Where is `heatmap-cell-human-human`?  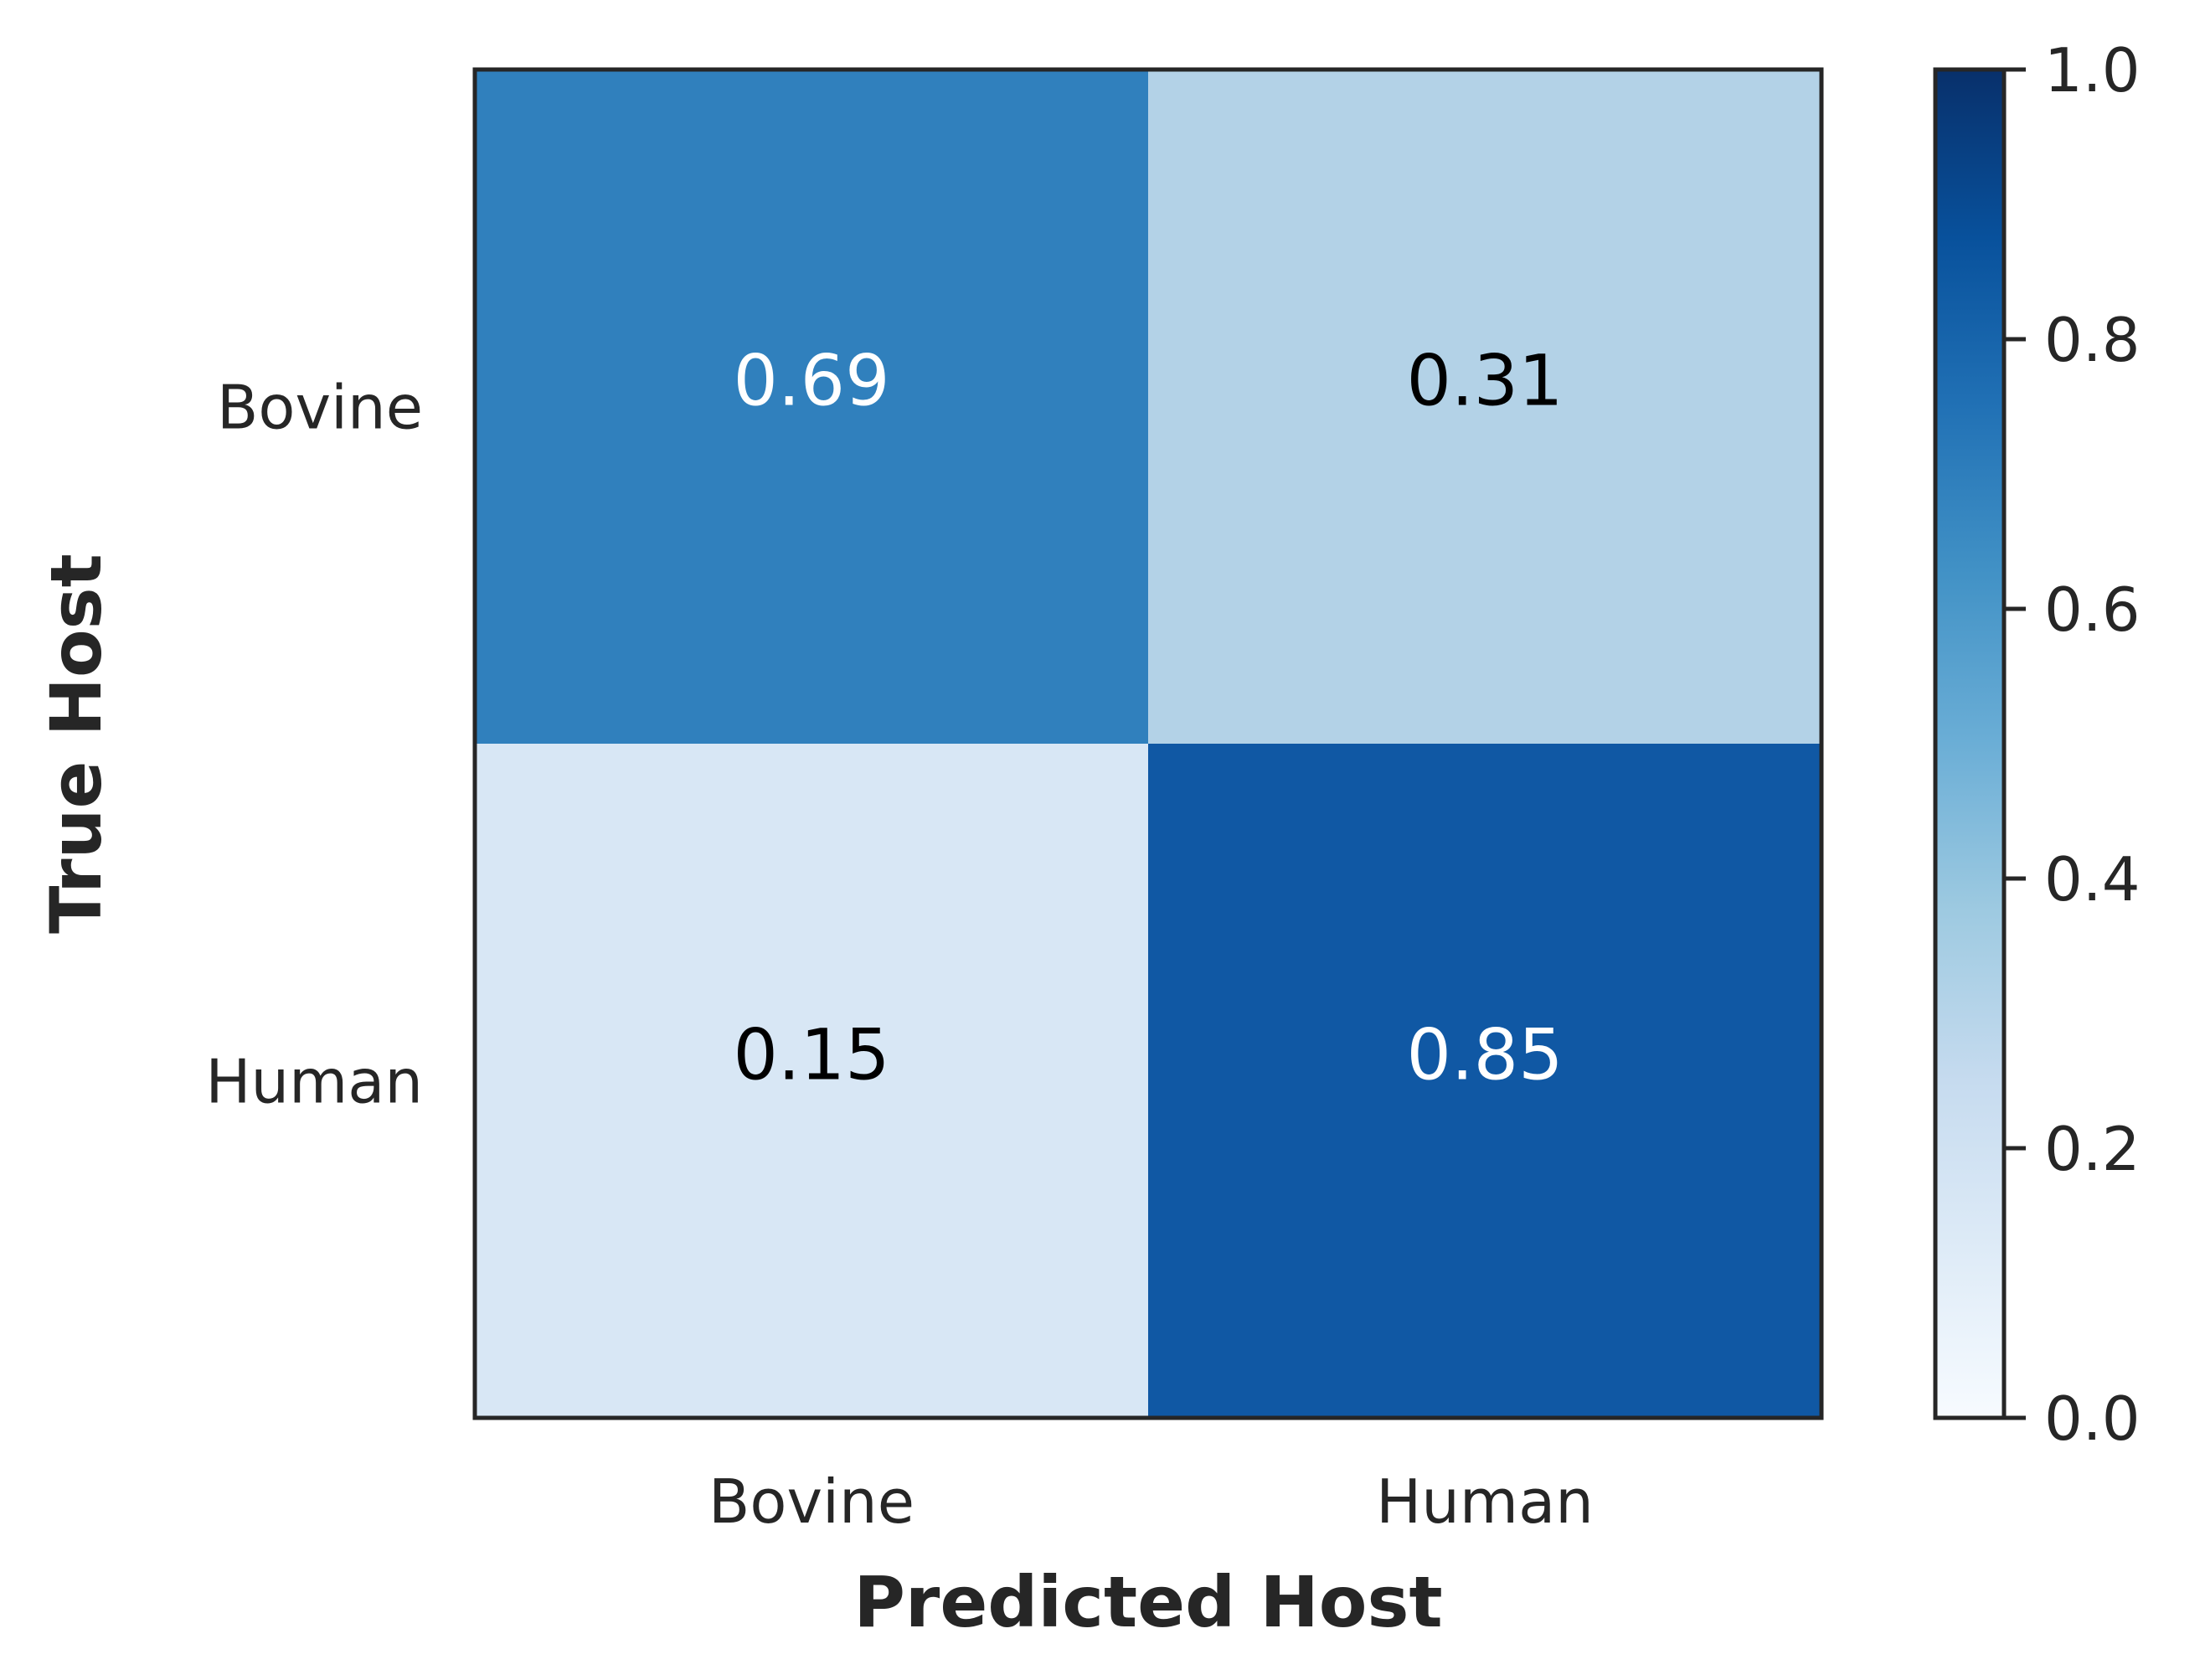 heatmap-cell-human-human is located at coordinates (1485, 1081).